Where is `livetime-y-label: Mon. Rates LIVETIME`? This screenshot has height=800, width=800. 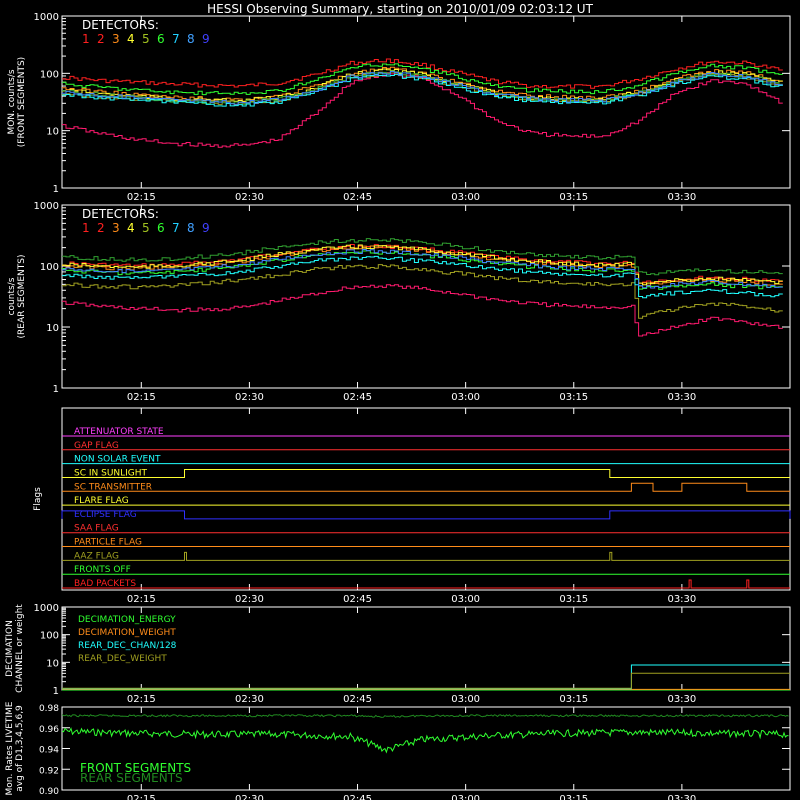
livetime-y-label: Mon. Rates LIVETIME is located at coordinates (10, 748).